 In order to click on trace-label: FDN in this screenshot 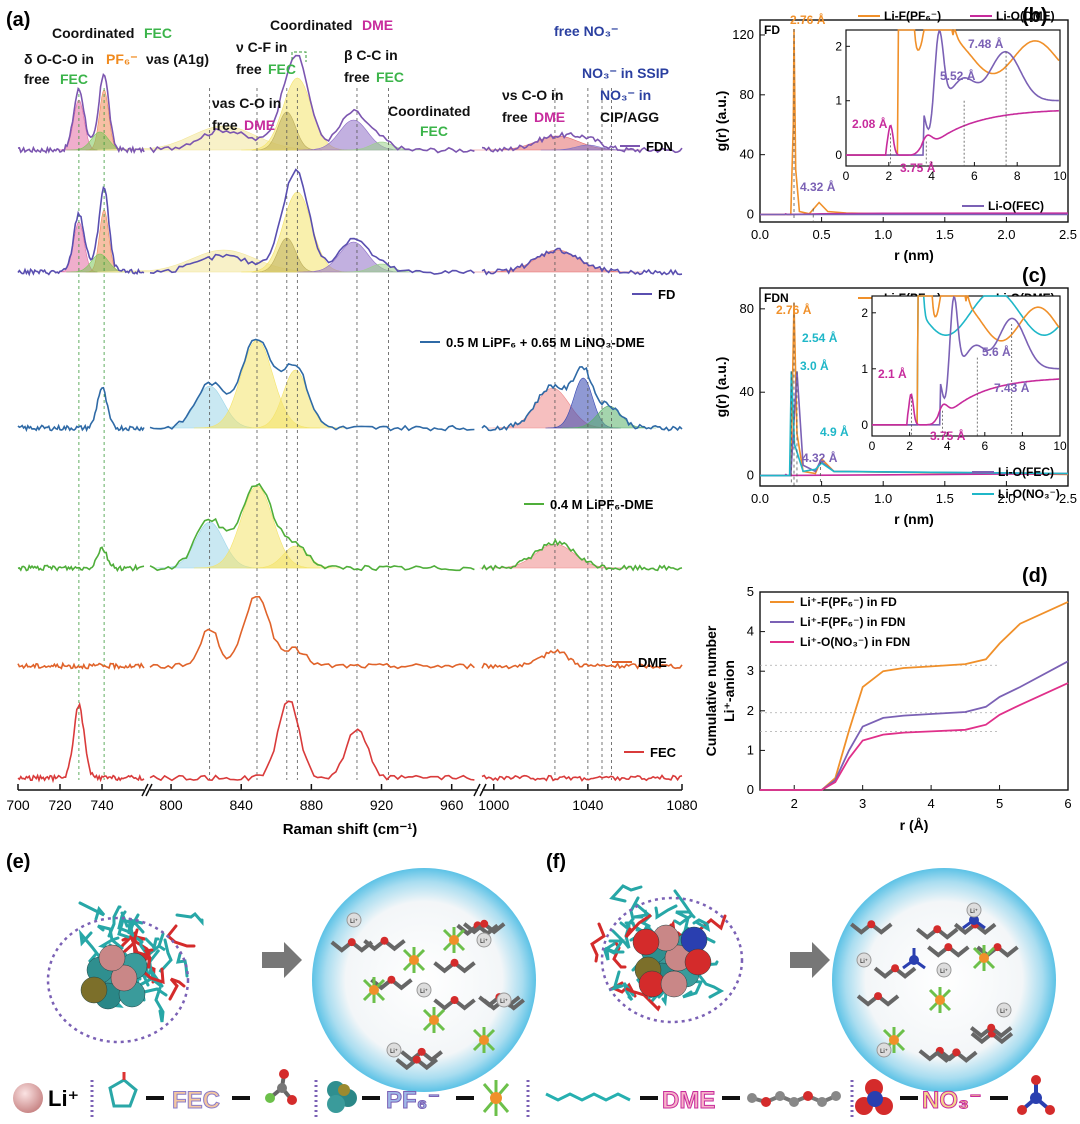, I will do `click(659, 146)`.